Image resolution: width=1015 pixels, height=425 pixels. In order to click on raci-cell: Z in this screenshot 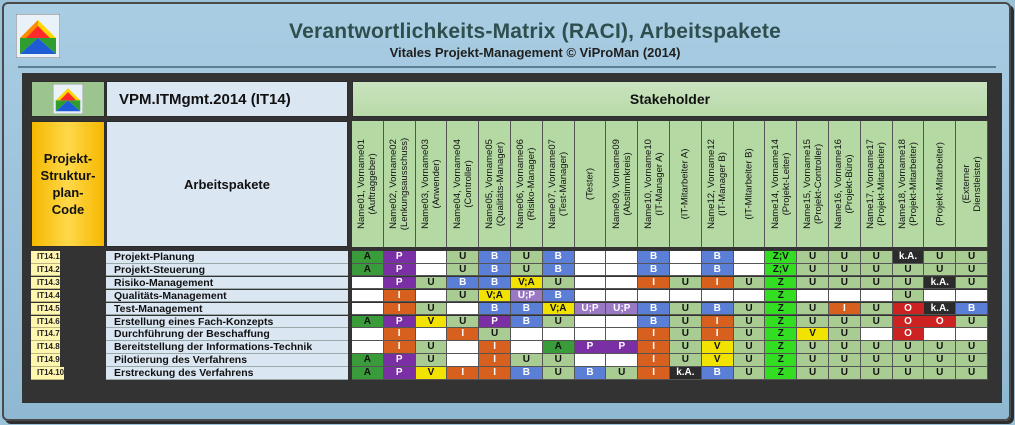, I will do `click(781, 296)`.